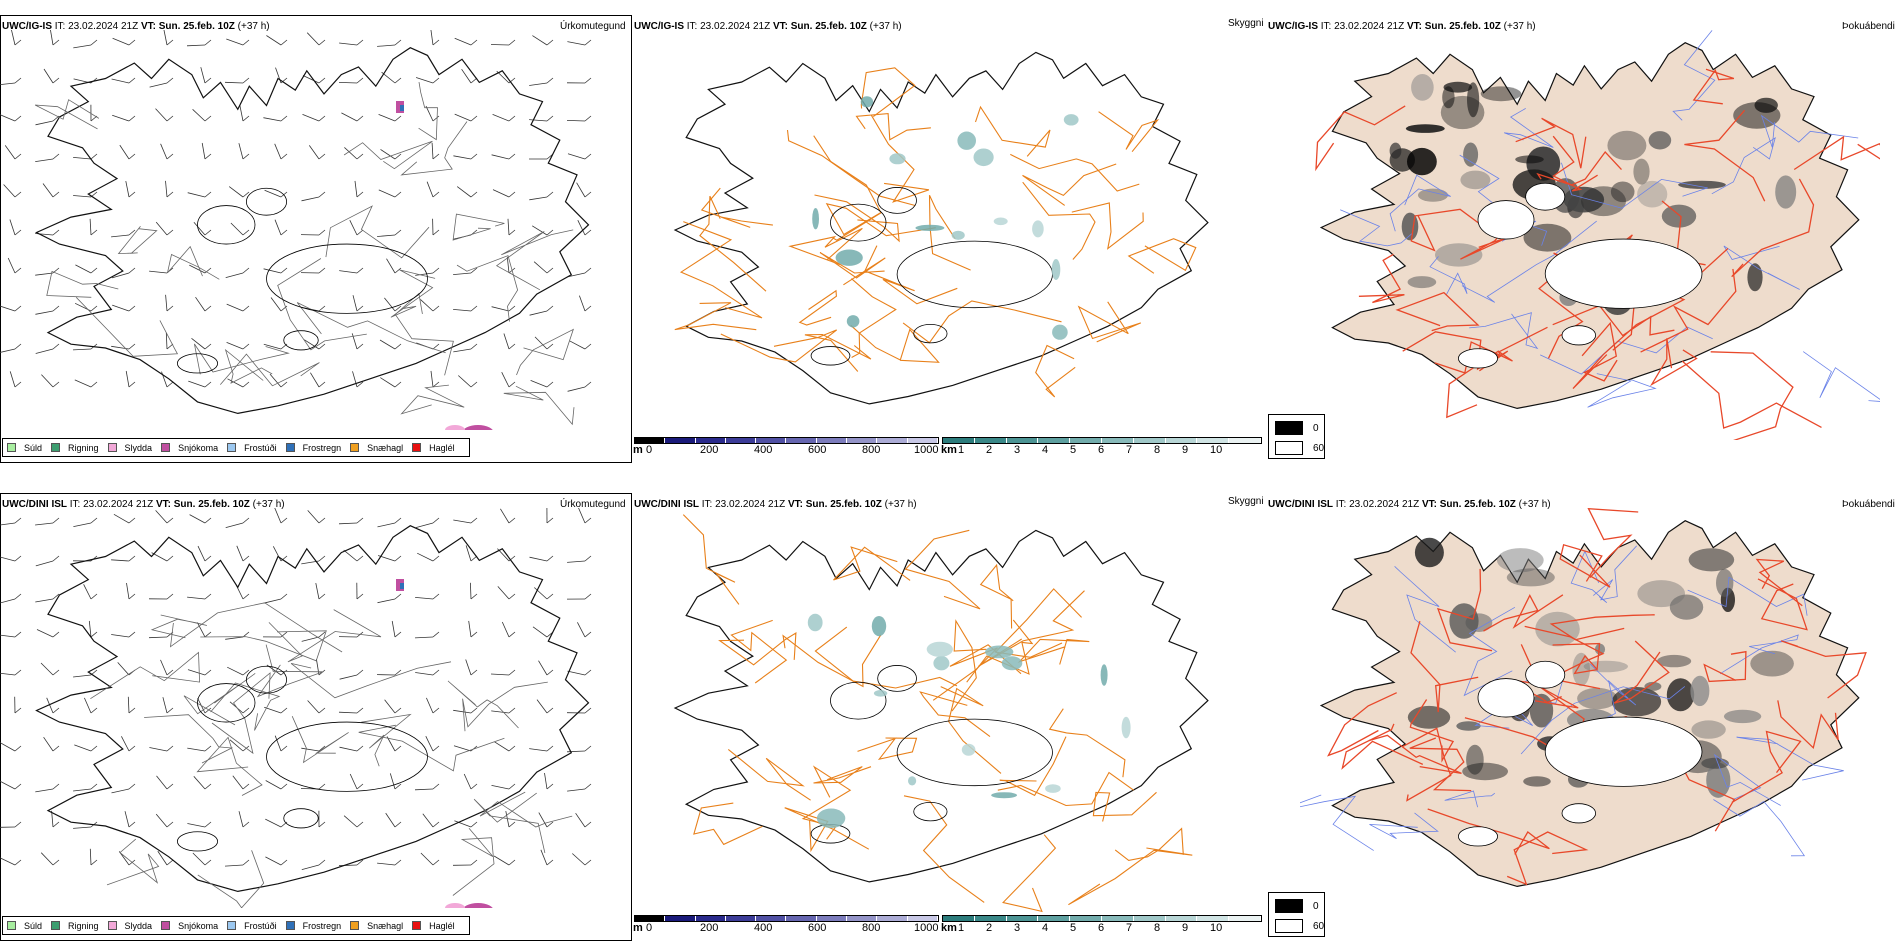 The image size is (1900, 950). Describe the element at coordinates (1296, 436) in the screenshot. I see `fog-legend: 0 60` at that location.